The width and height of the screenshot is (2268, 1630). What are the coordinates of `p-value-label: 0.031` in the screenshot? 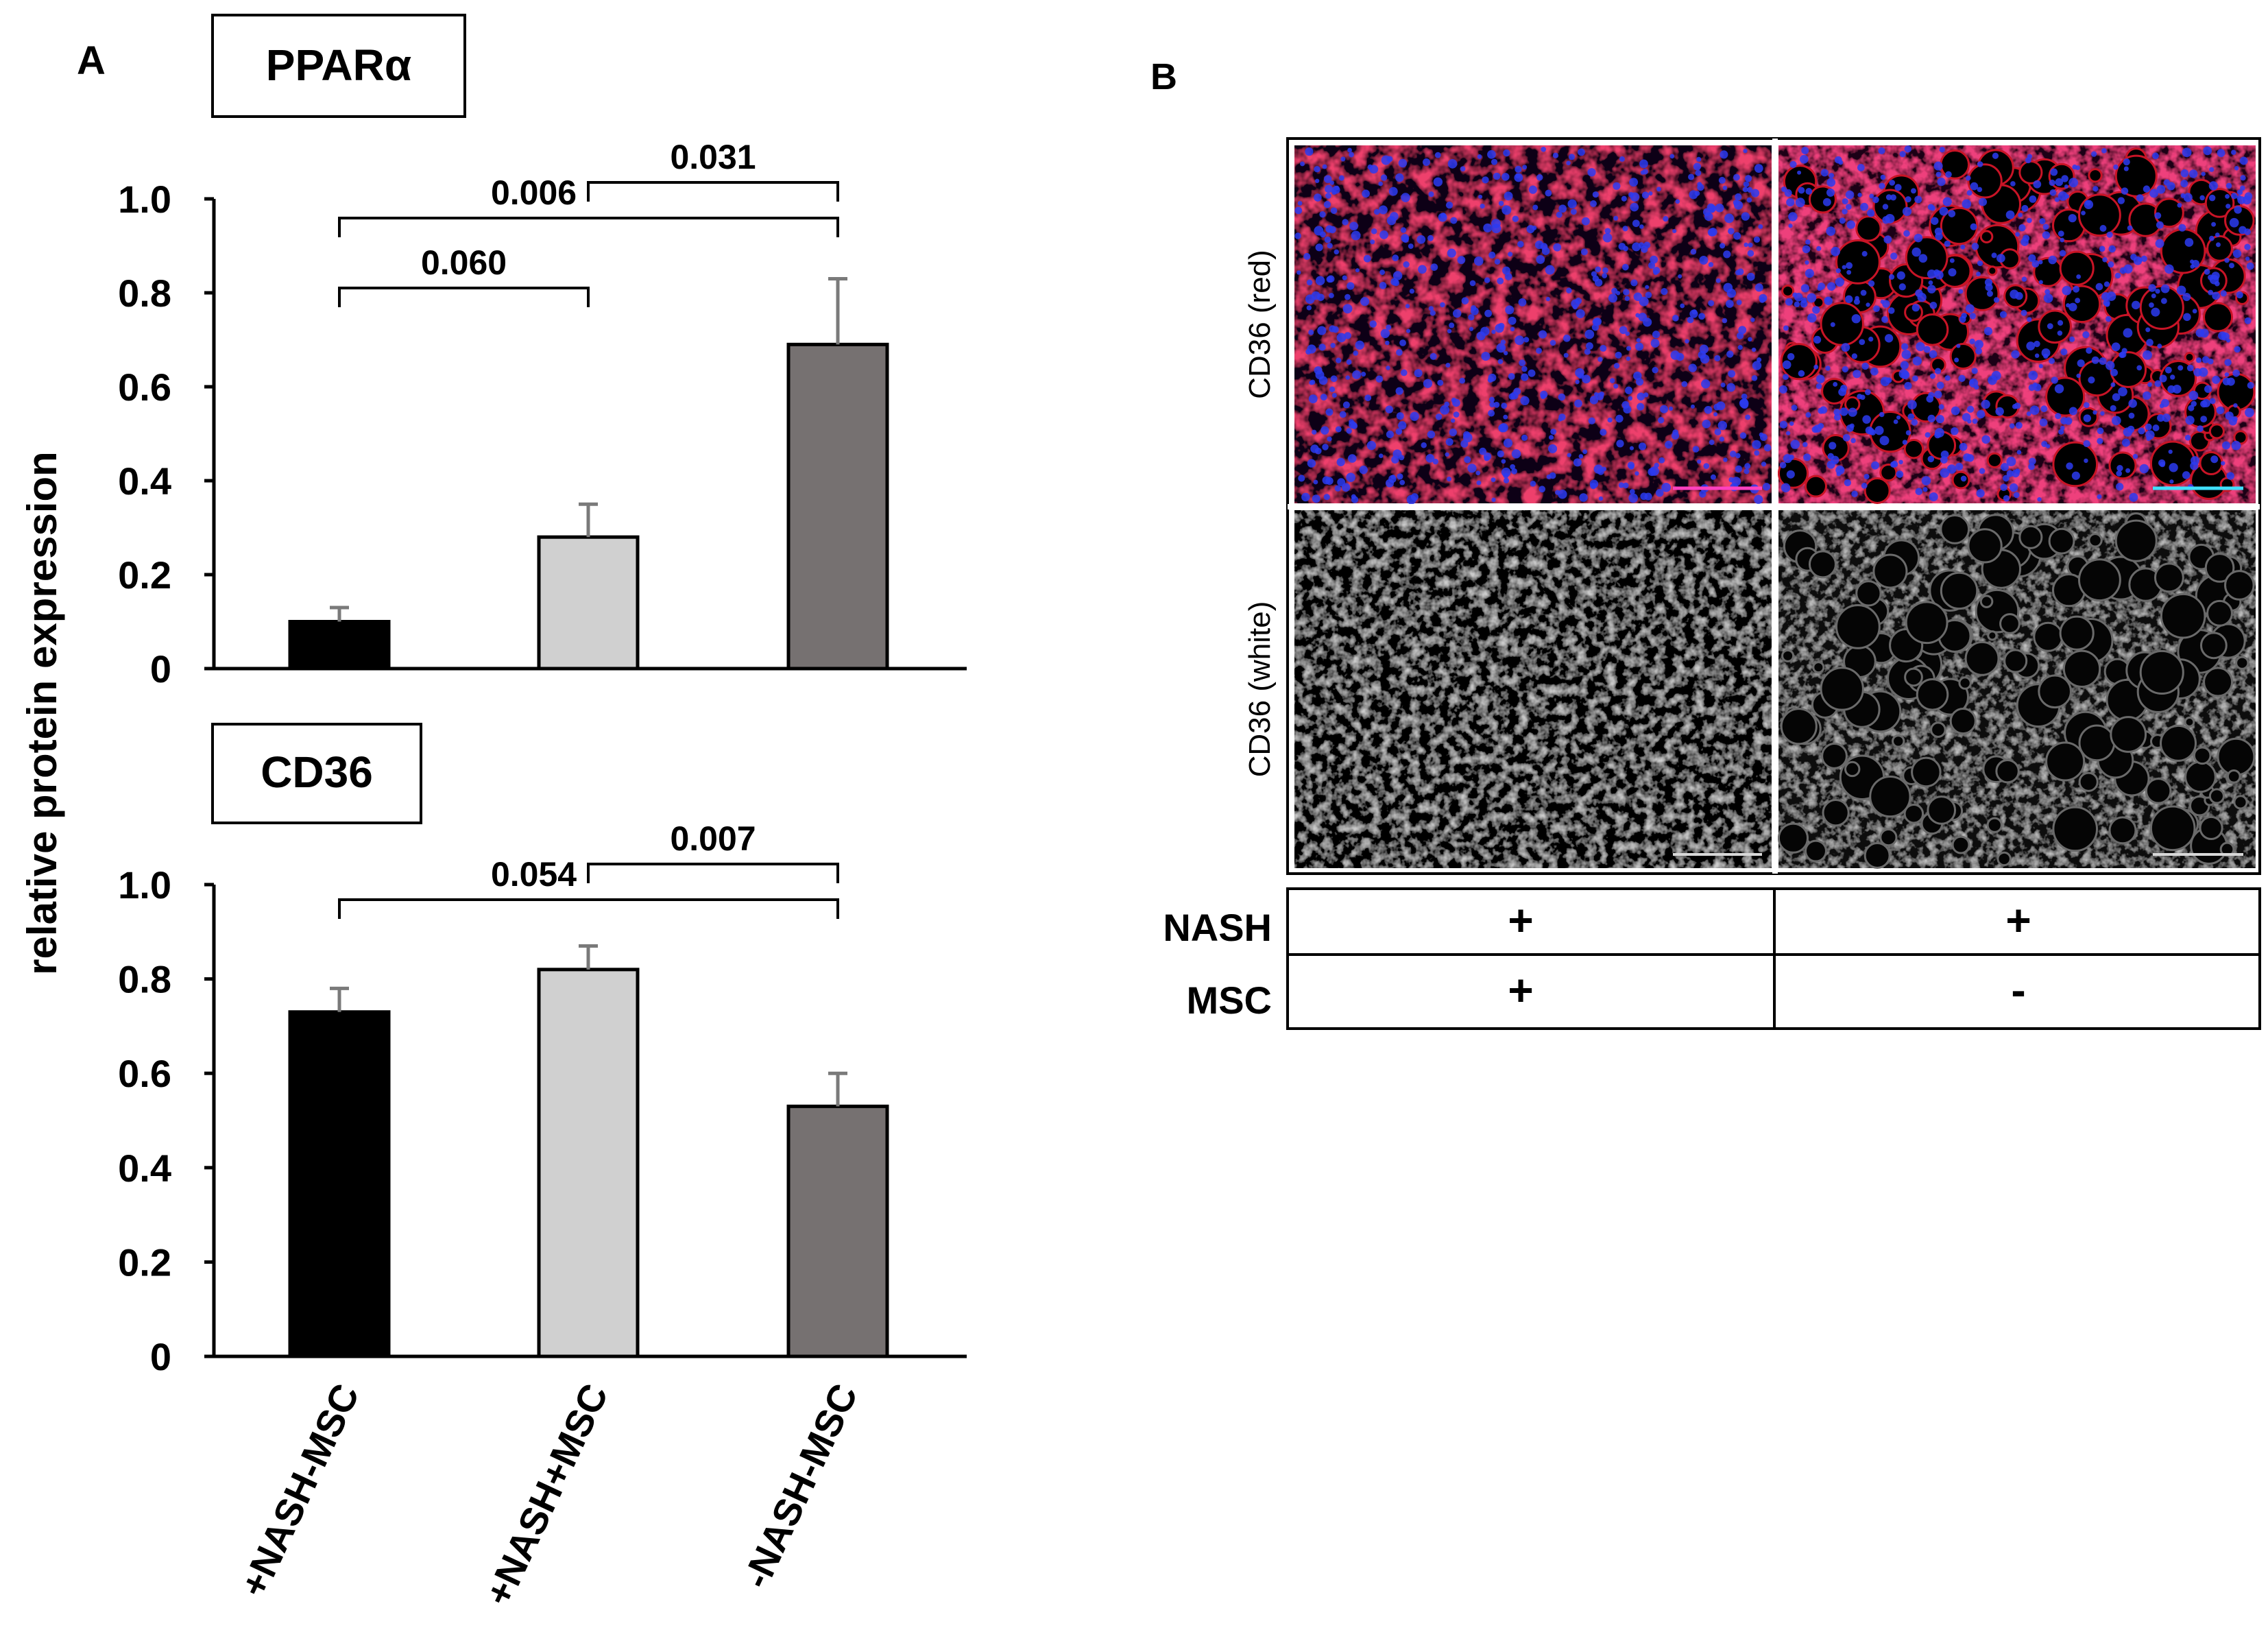 It's located at (713, 157).